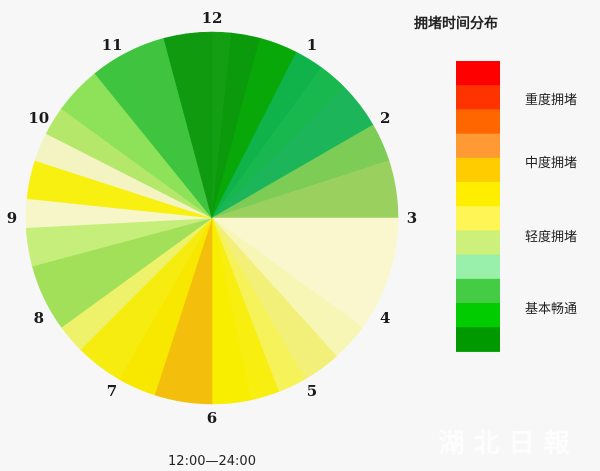 The width and height of the screenshot is (600, 471). I want to click on hour-label-9: 9, so click(12, 218).